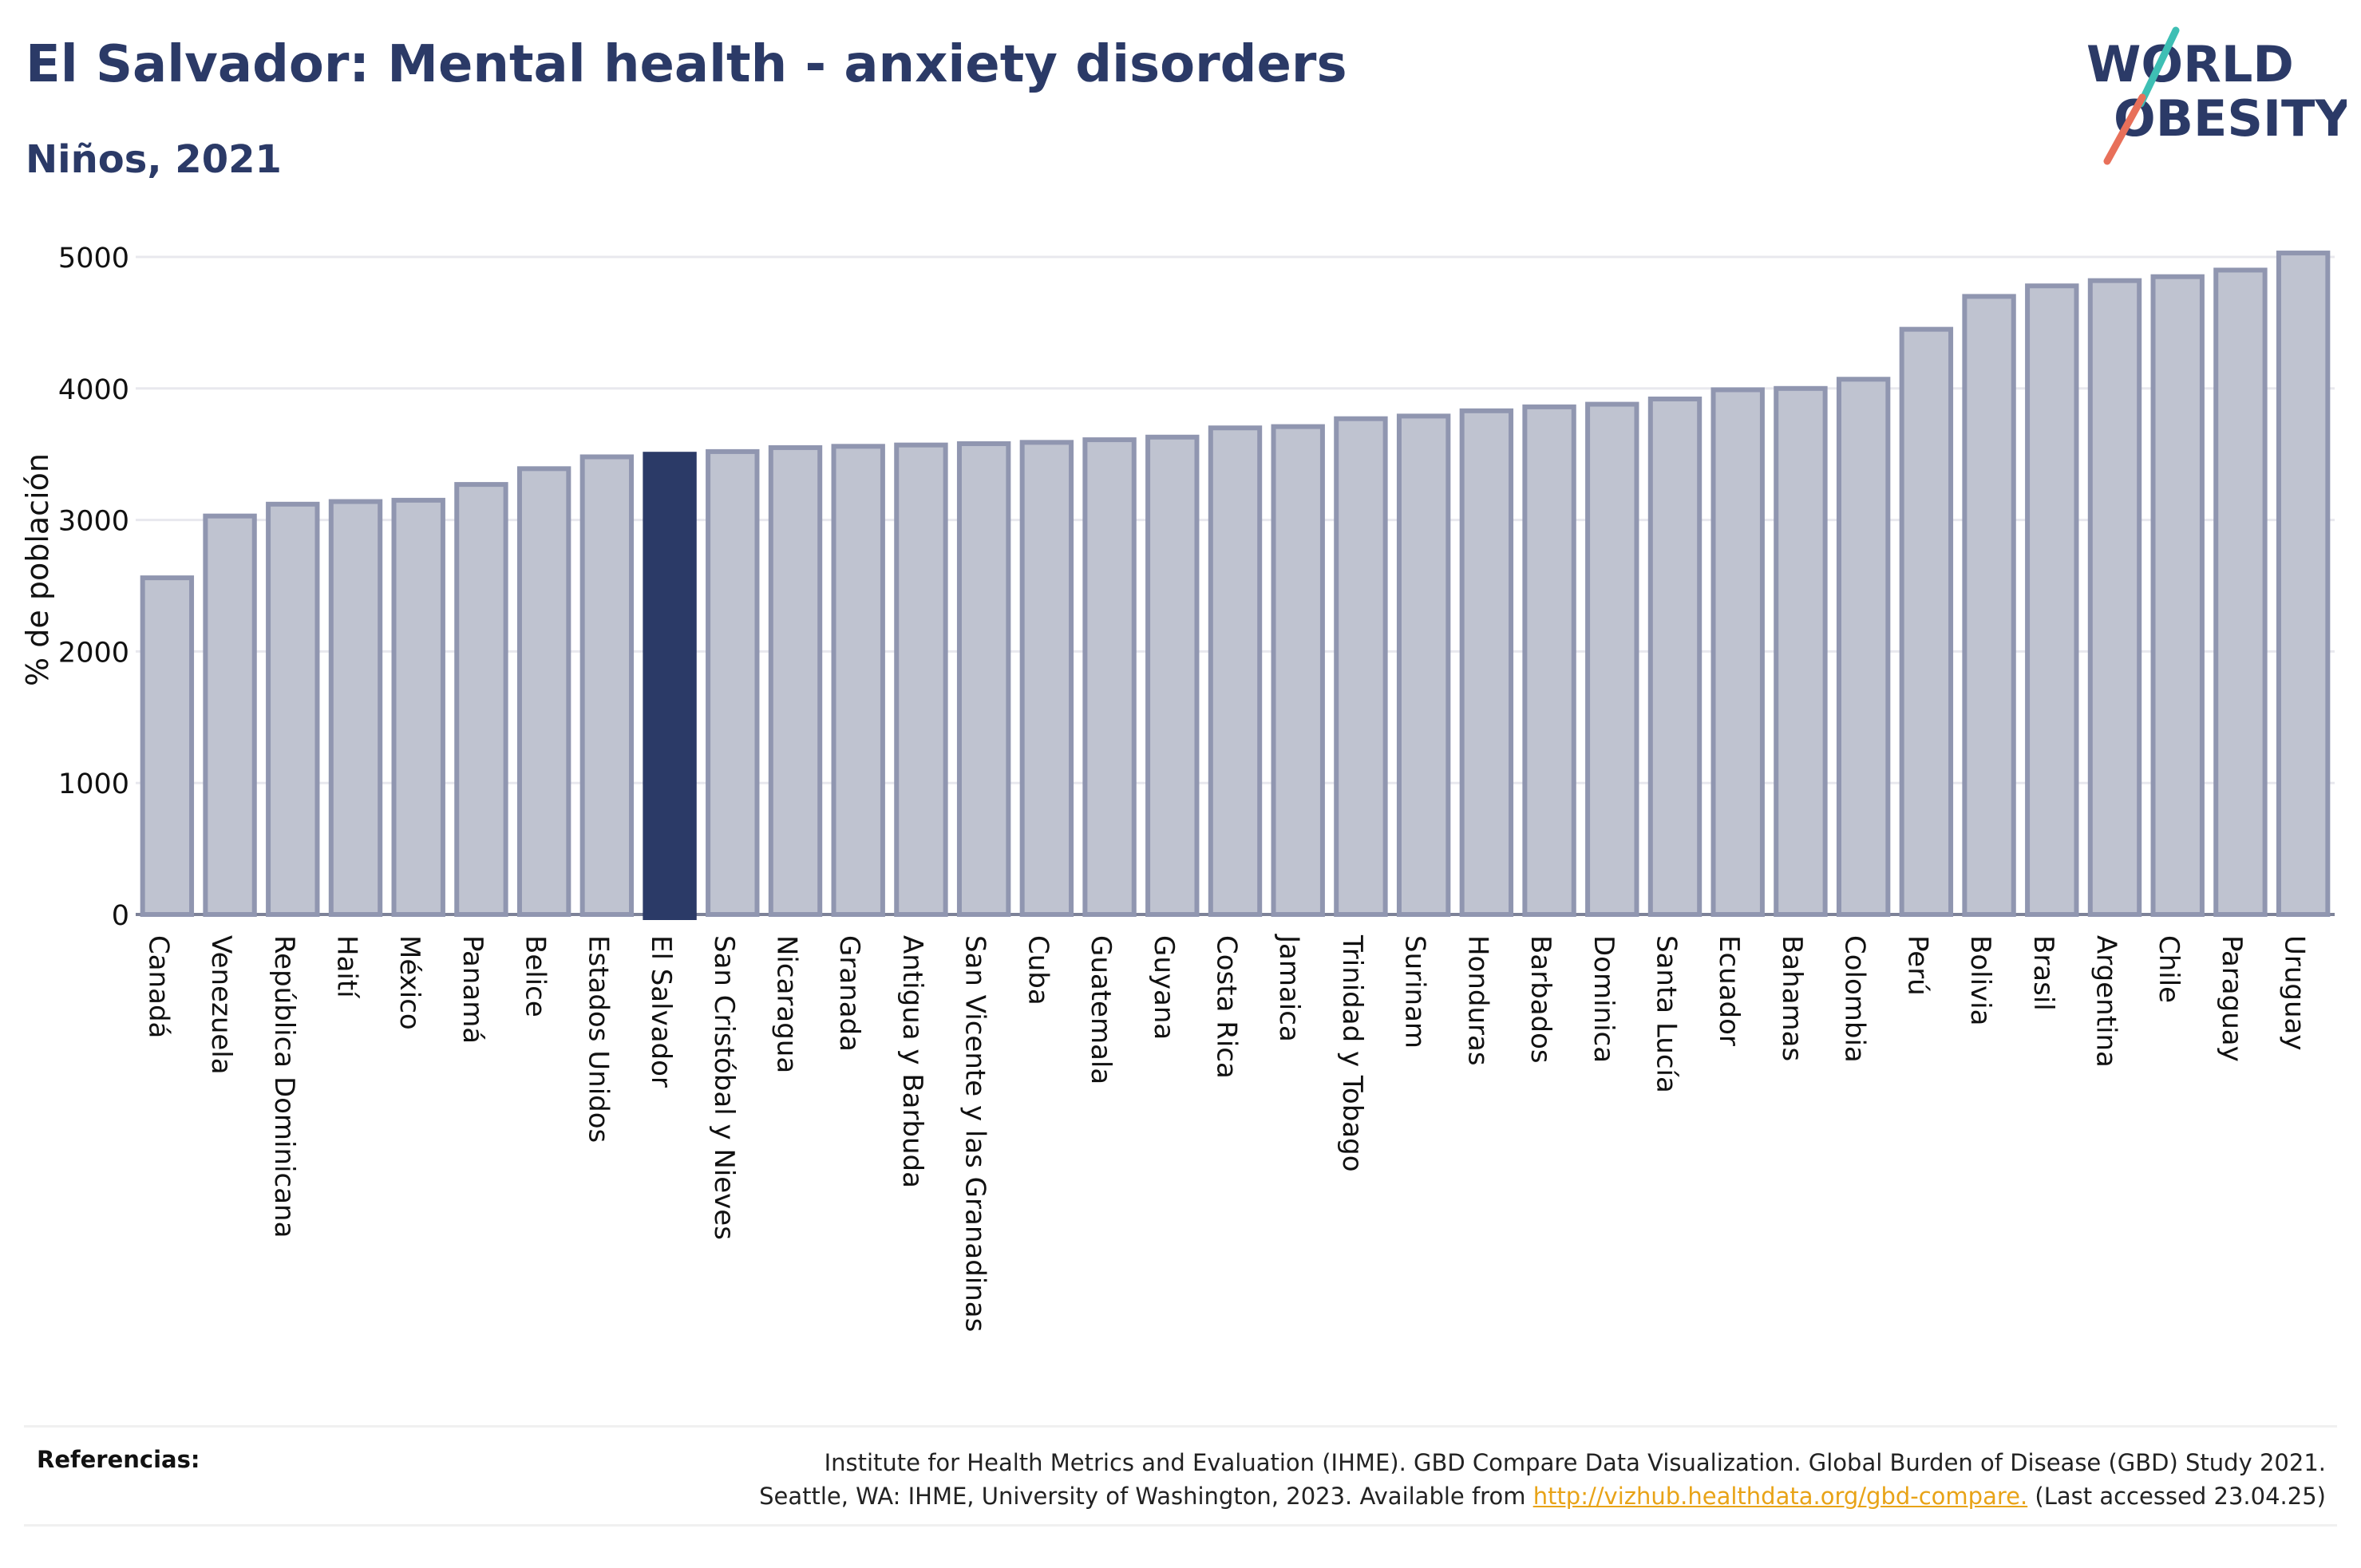  What do you see at coordinates (93, 522) in the screenshot?
I see `y-tick-label: 3000` at bounding box center [93, 522].